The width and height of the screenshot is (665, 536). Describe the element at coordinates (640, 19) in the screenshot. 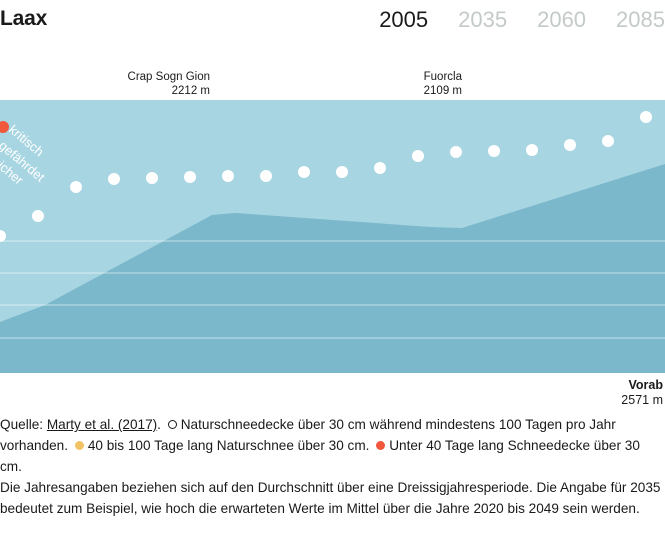

I see `year-tab-2085: 2085` at that location.